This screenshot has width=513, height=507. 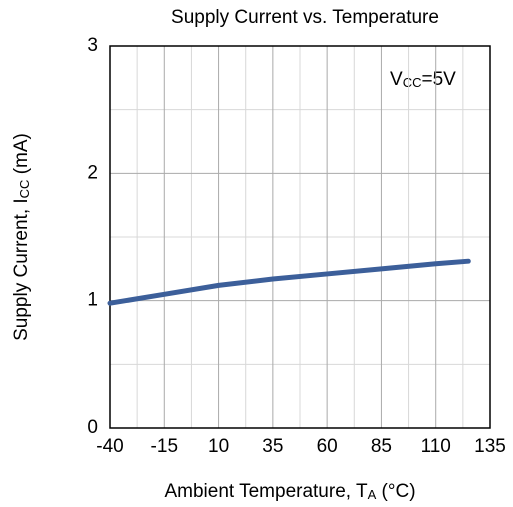 I want to click on y-tick-label: 2, so click(x=92, y=172).